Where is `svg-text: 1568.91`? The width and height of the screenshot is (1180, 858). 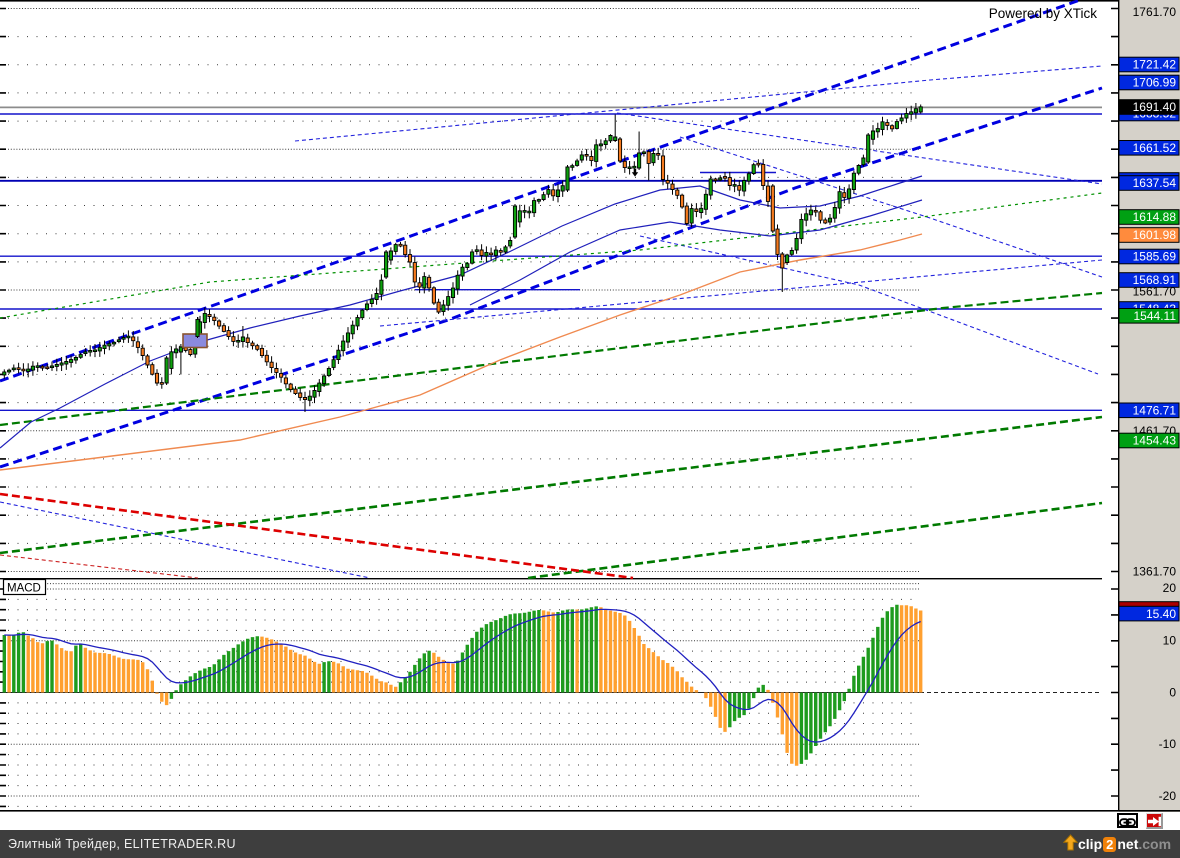 svg-text: 1568.91 is located at coordinates (1155, 280).